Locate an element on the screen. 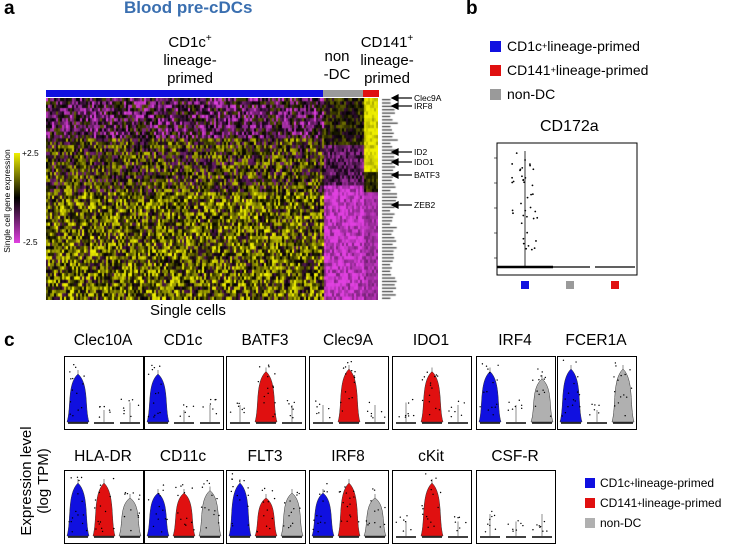 Image resolution: width=731 pixels, height=547 pixels. legend-item-cd141: CD141 + lineage-primed is located at coordinates (653, 503).